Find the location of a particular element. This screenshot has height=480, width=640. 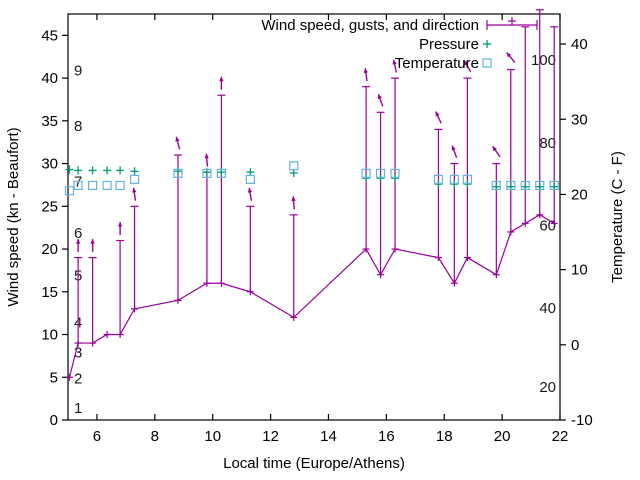

y-tick-label: 25 is located at coordinates (49, 206).